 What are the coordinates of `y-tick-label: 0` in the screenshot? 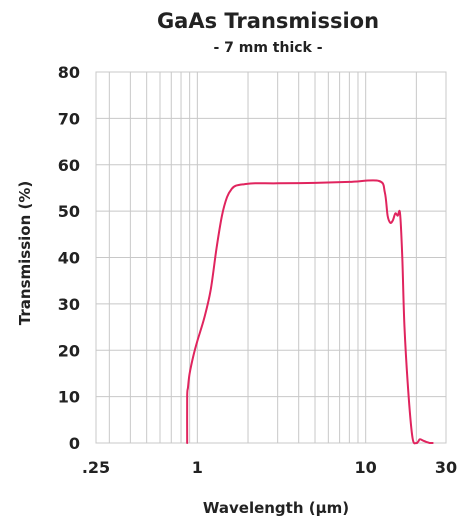 It's located at (74, 443).